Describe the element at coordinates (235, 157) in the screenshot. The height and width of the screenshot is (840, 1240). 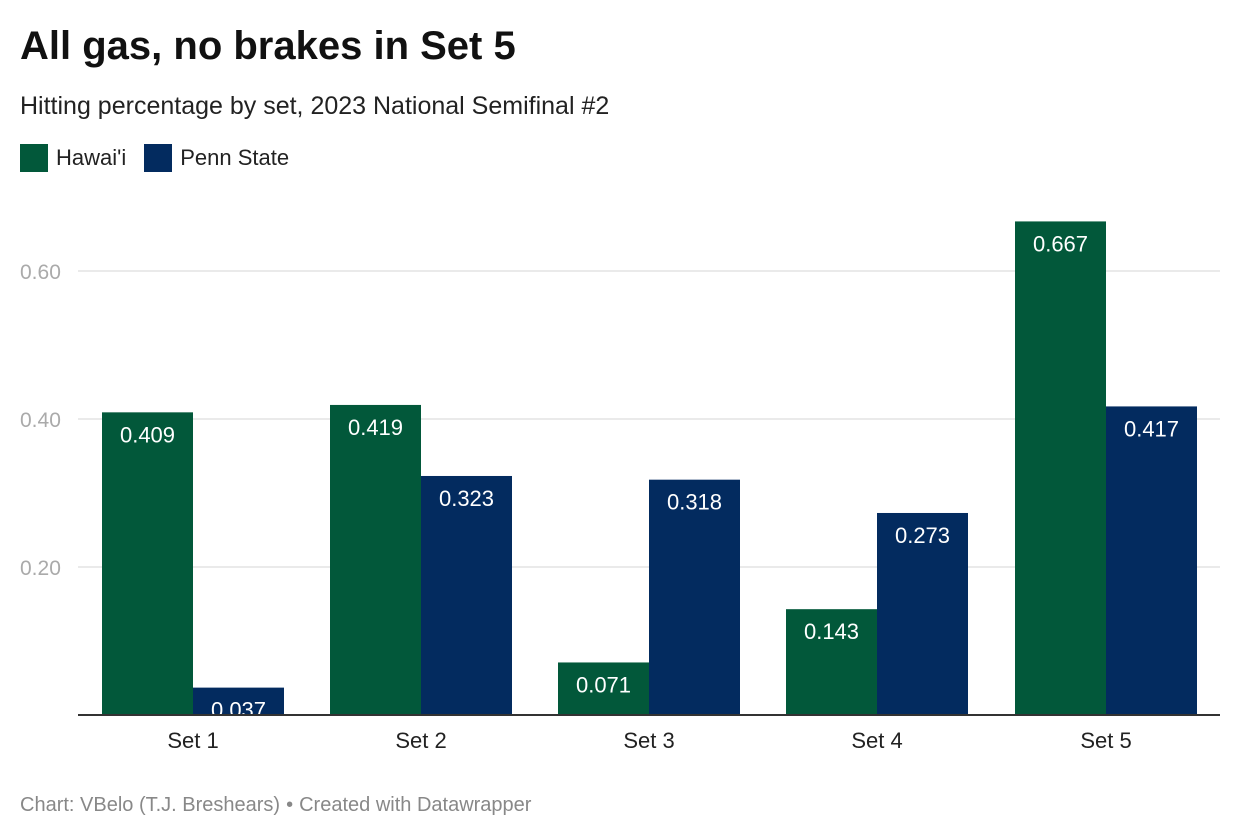
I see `legend-label-penn-state: Penn State` at that location.